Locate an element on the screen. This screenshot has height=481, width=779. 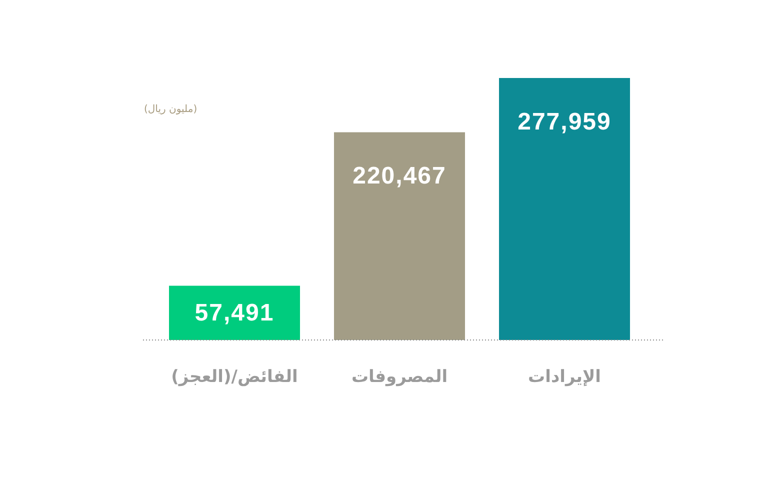
data-label: 57,491 is located at coordinates (234, 312).